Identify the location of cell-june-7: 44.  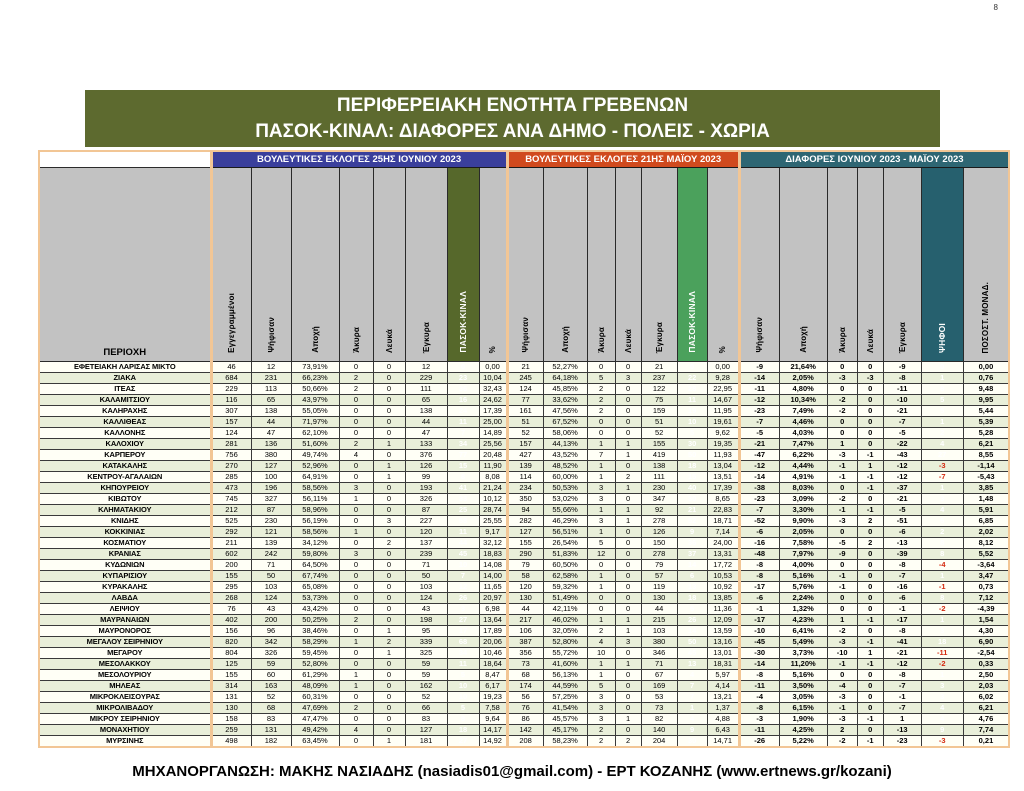
(463, 543).